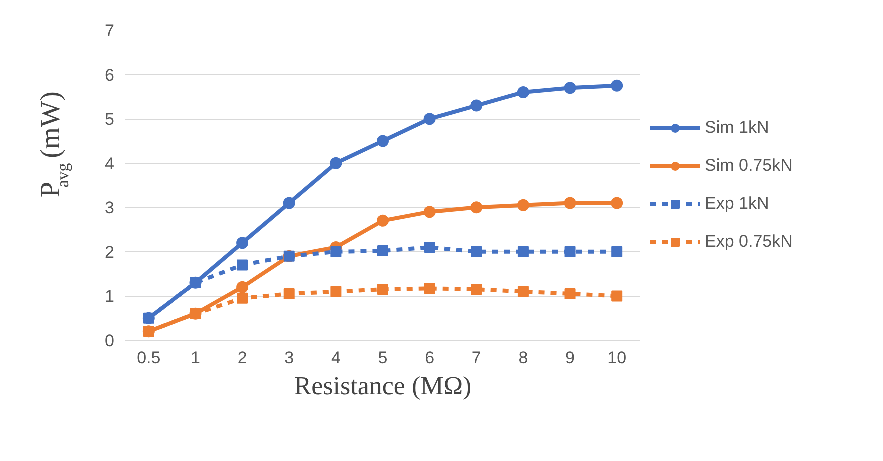 The image size is (883, 461). I want to click on y-tick-label: 1, so click(110, 296).